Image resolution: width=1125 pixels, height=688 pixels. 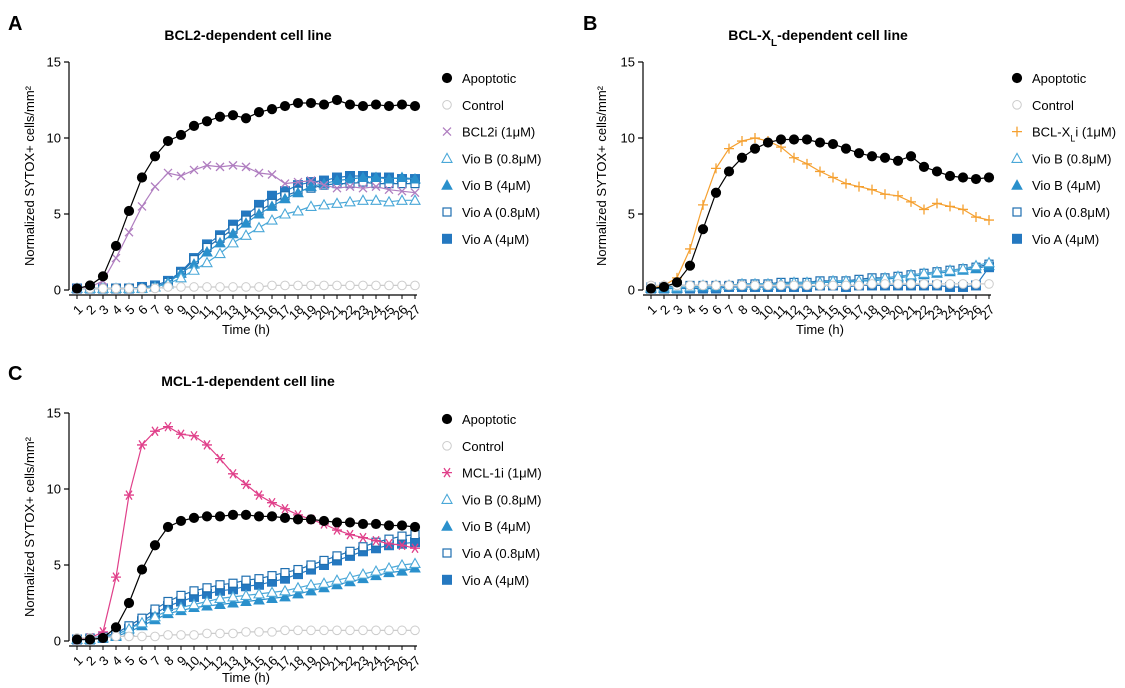 I want to click on x-tick-label: 5, so click(x=130, y=310).